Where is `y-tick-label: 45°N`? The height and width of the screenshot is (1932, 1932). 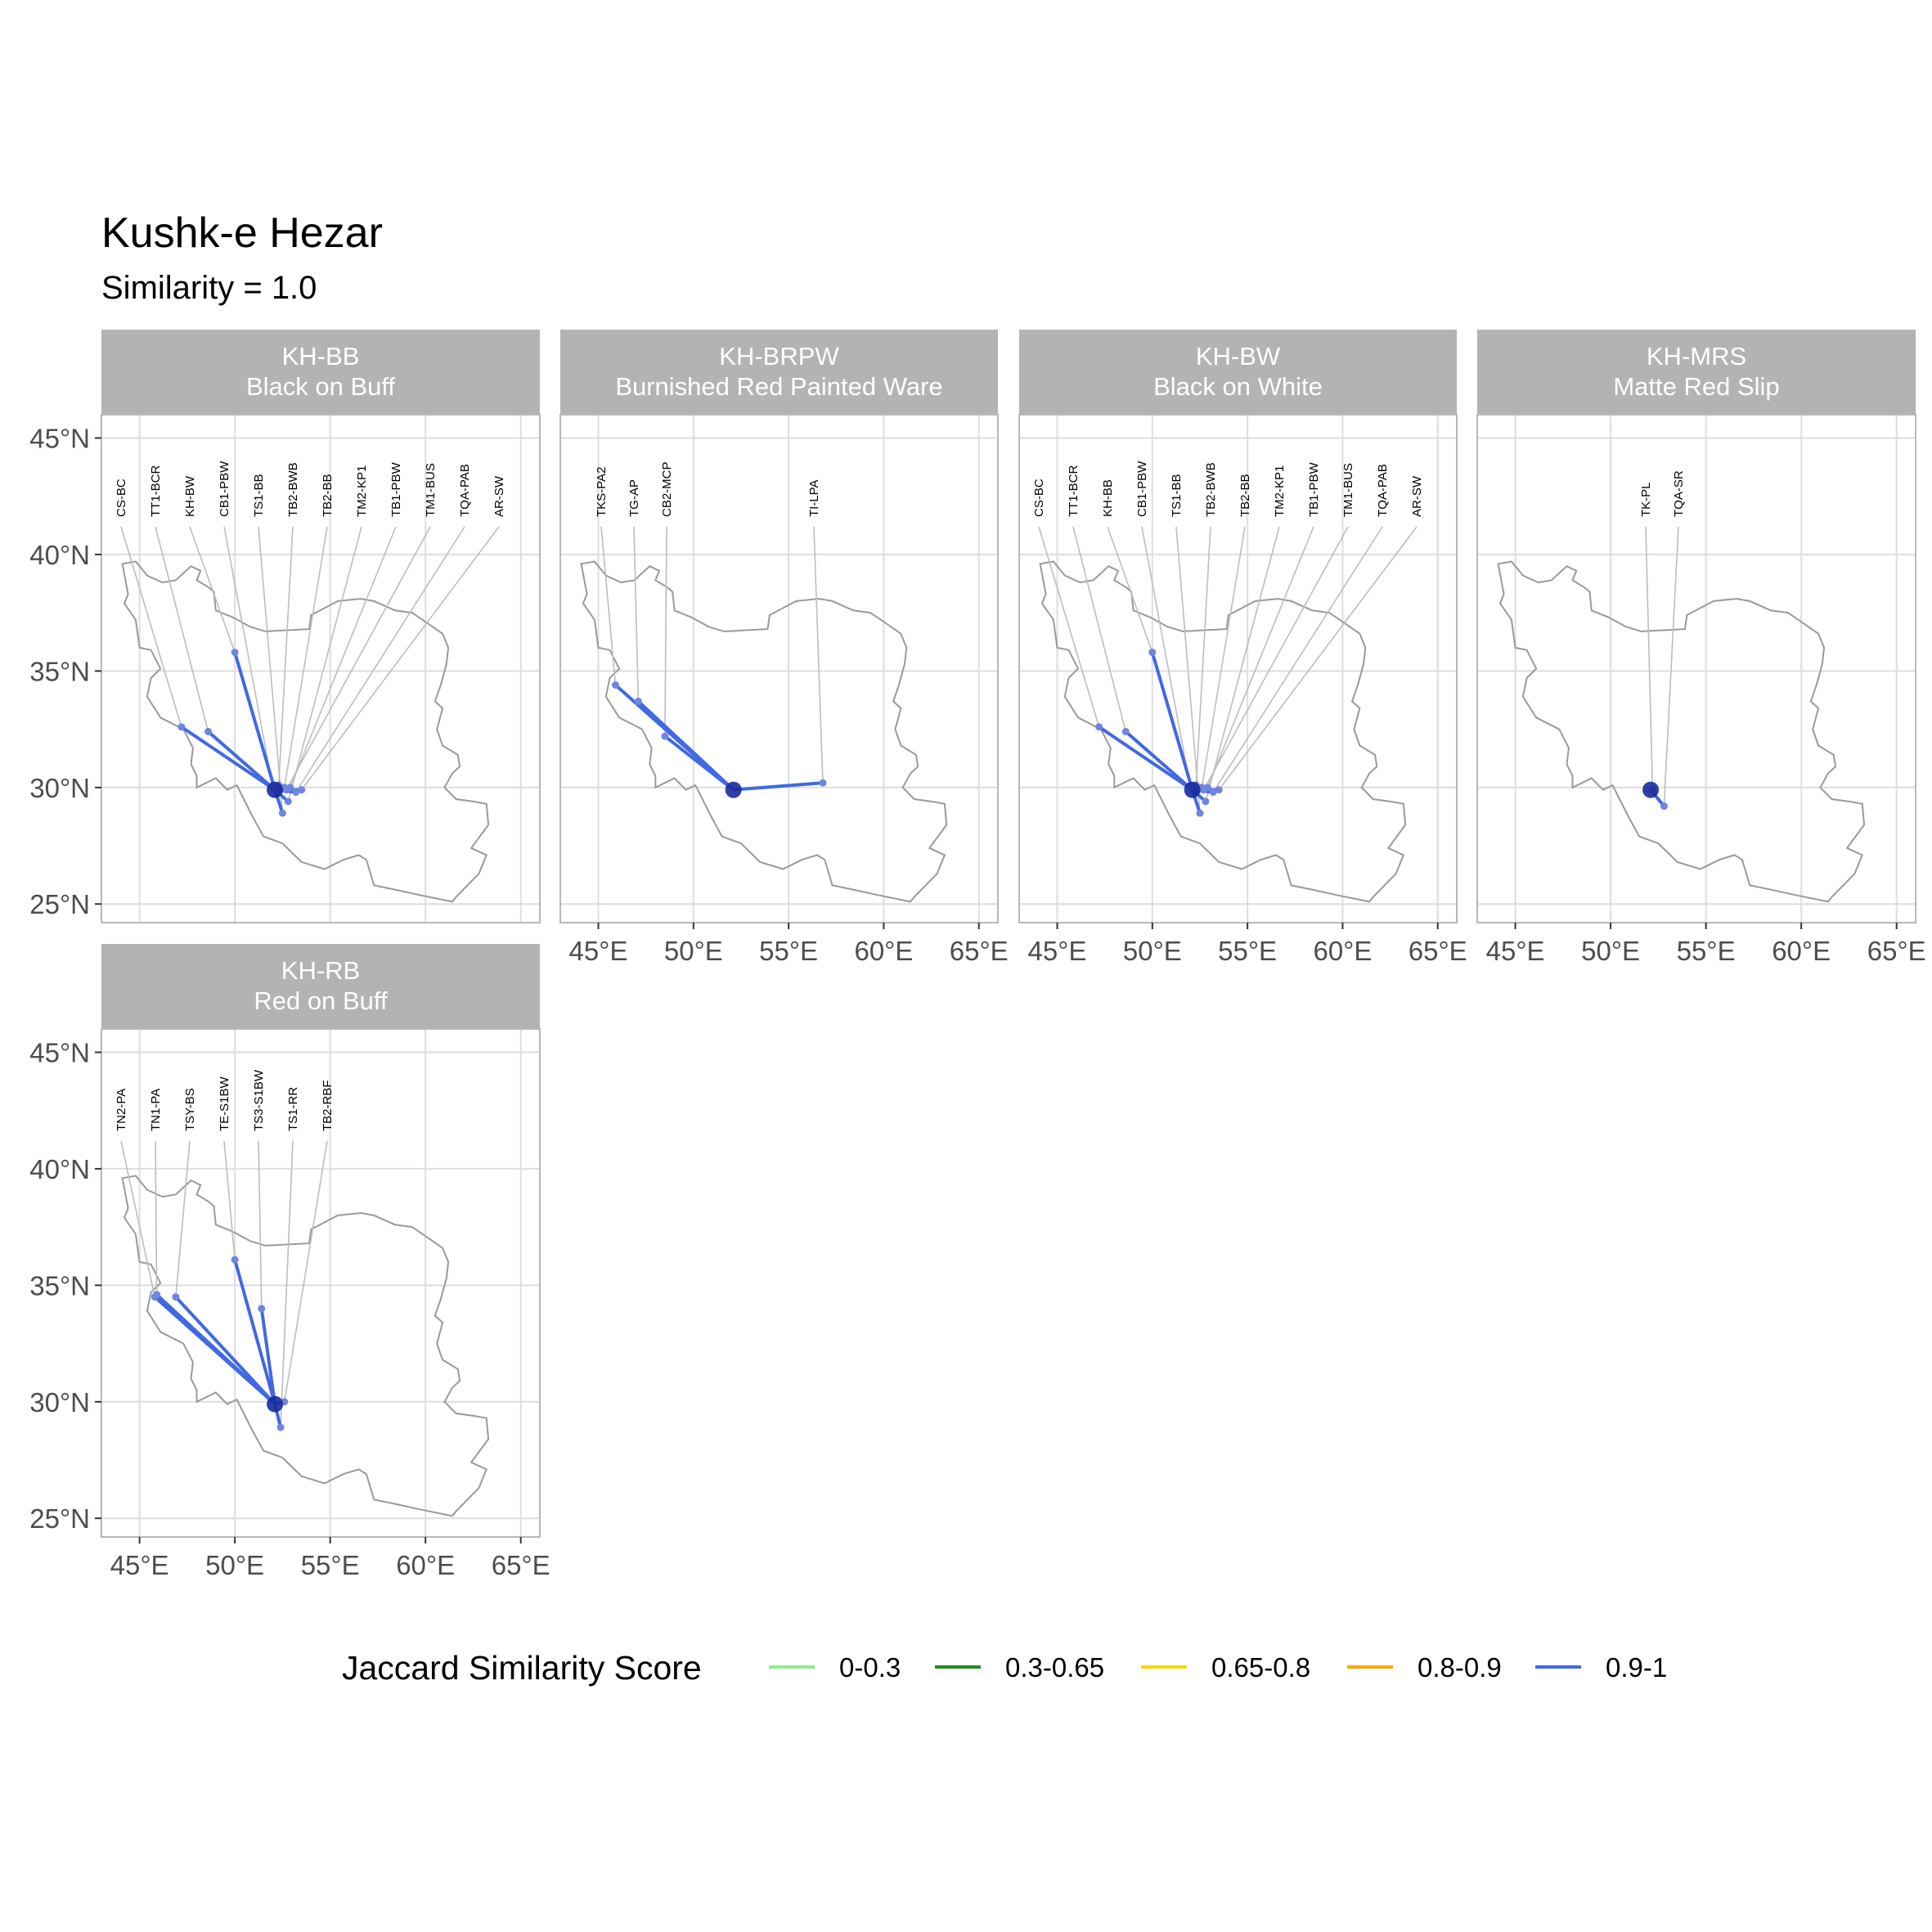 y-tick-label: 45°N is located at coordinates (59, 438).